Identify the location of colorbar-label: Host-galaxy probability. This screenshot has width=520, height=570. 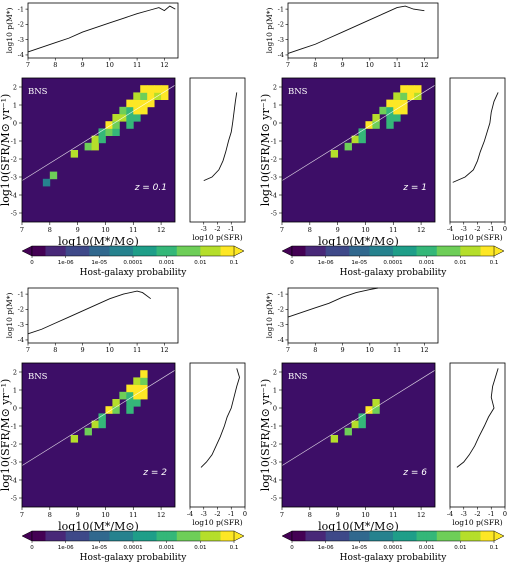
(134, 273).